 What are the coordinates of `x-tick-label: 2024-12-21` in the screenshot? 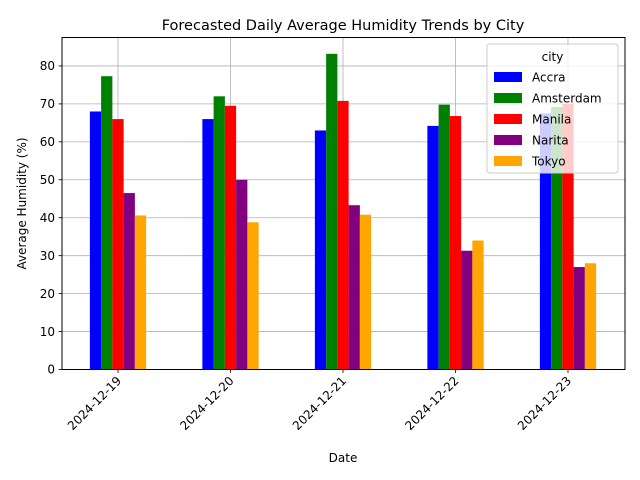 It's located at (319, 403).